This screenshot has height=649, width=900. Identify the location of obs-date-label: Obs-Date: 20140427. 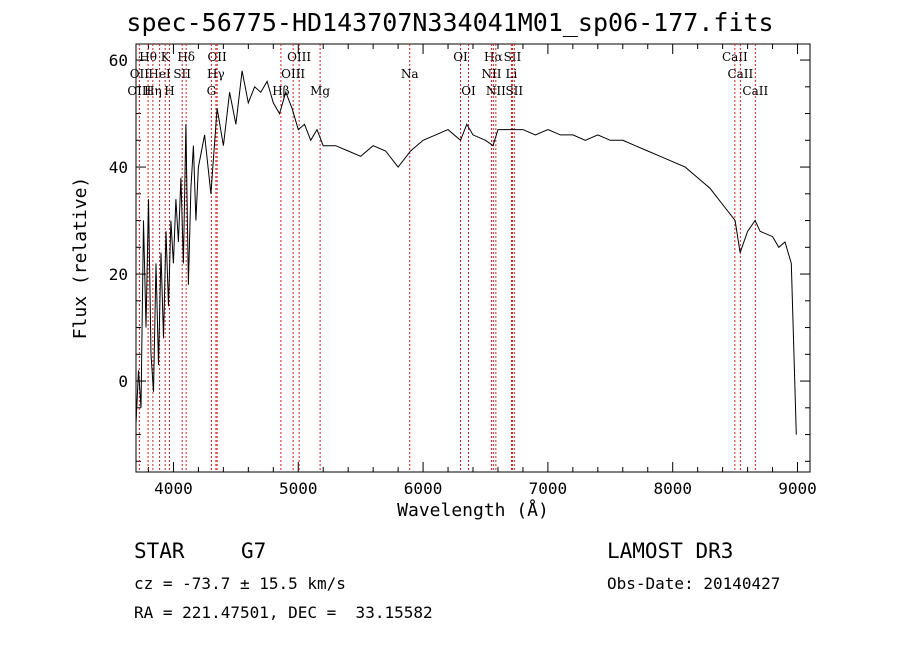
(694, 583).